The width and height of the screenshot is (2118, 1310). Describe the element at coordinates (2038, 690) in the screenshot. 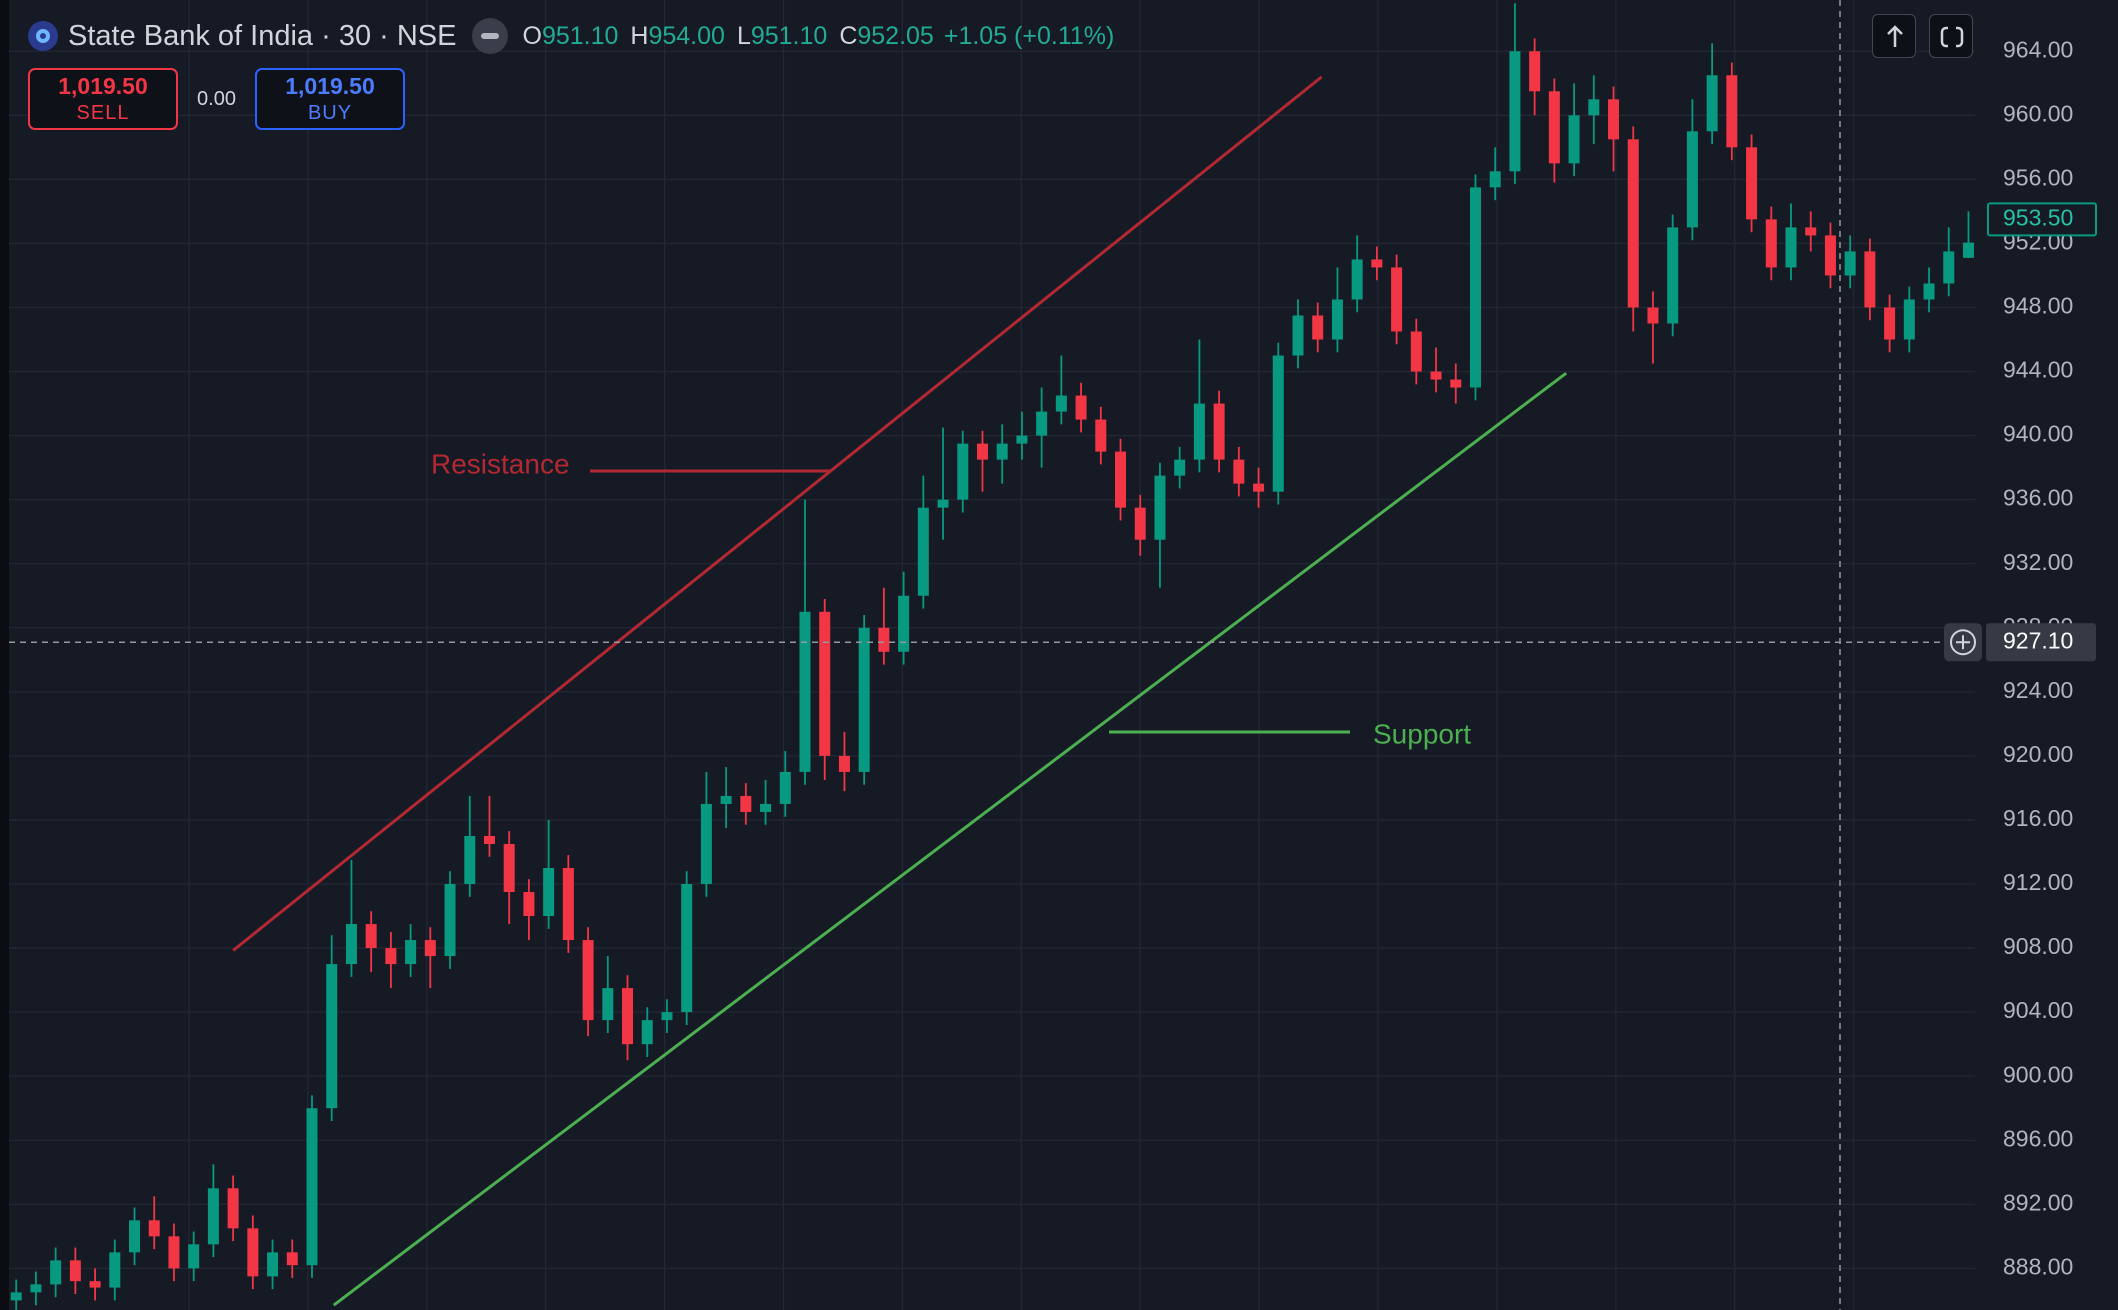

I see `y-tick-label: 924.00` at that location.